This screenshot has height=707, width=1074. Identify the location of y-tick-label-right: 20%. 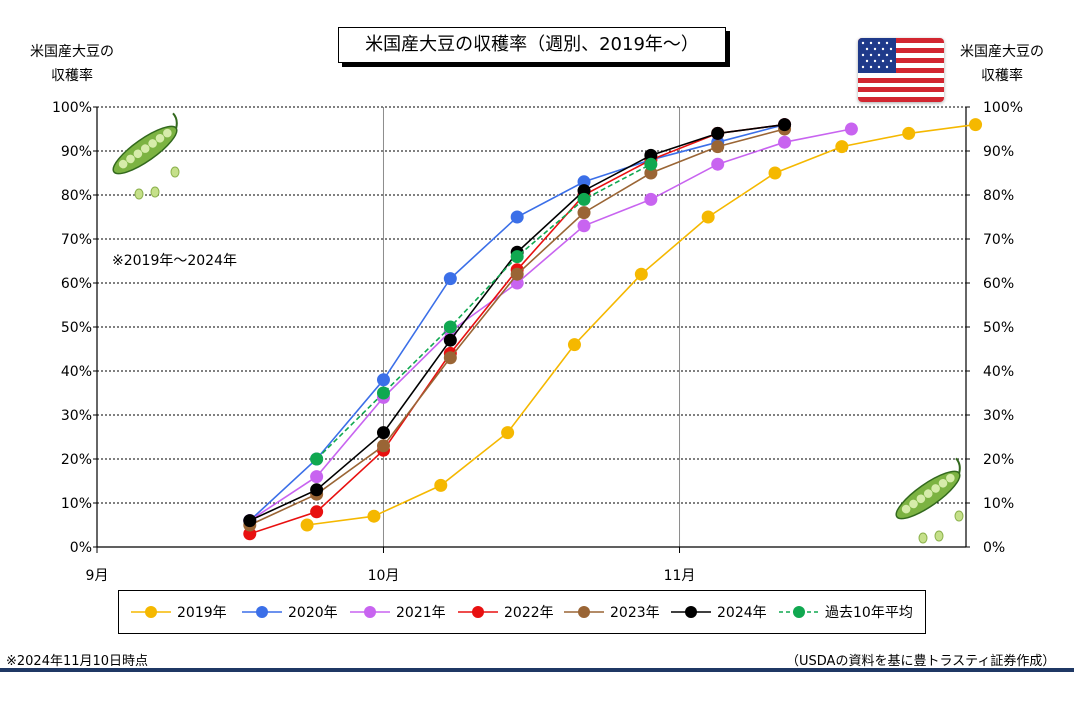
(998, 460).